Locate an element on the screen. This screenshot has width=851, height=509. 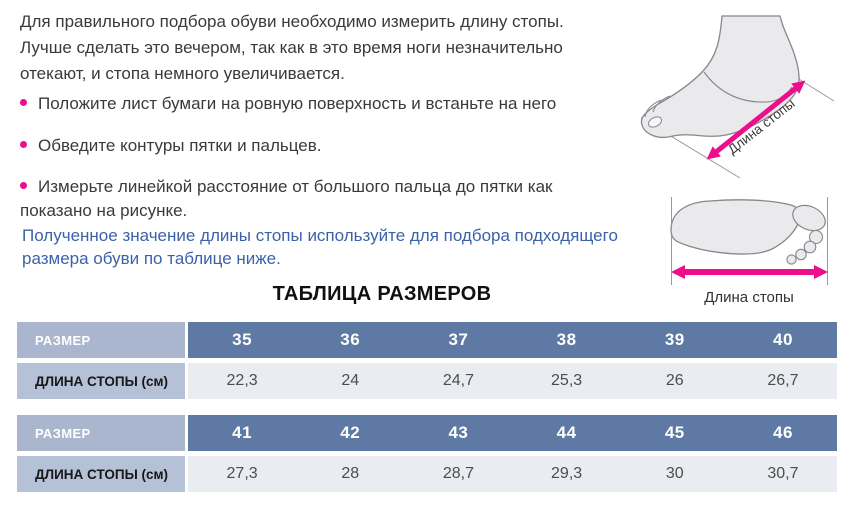
size-cell: 42 is located at coordinates (350, 433).